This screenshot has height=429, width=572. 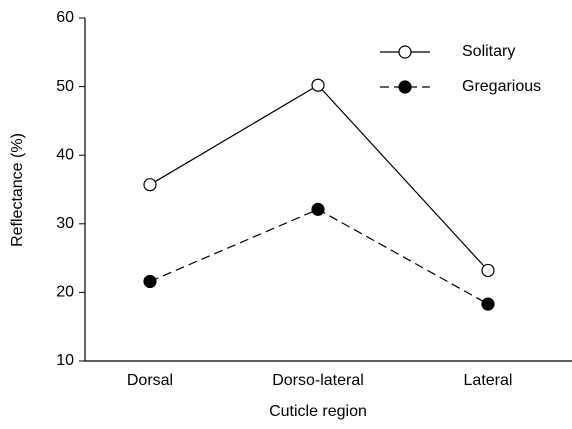 What do you see at coordinates (318, 411) in the screenshot?
I see `x-axis-title: Cuticle region` at bounding box center [318, 411].